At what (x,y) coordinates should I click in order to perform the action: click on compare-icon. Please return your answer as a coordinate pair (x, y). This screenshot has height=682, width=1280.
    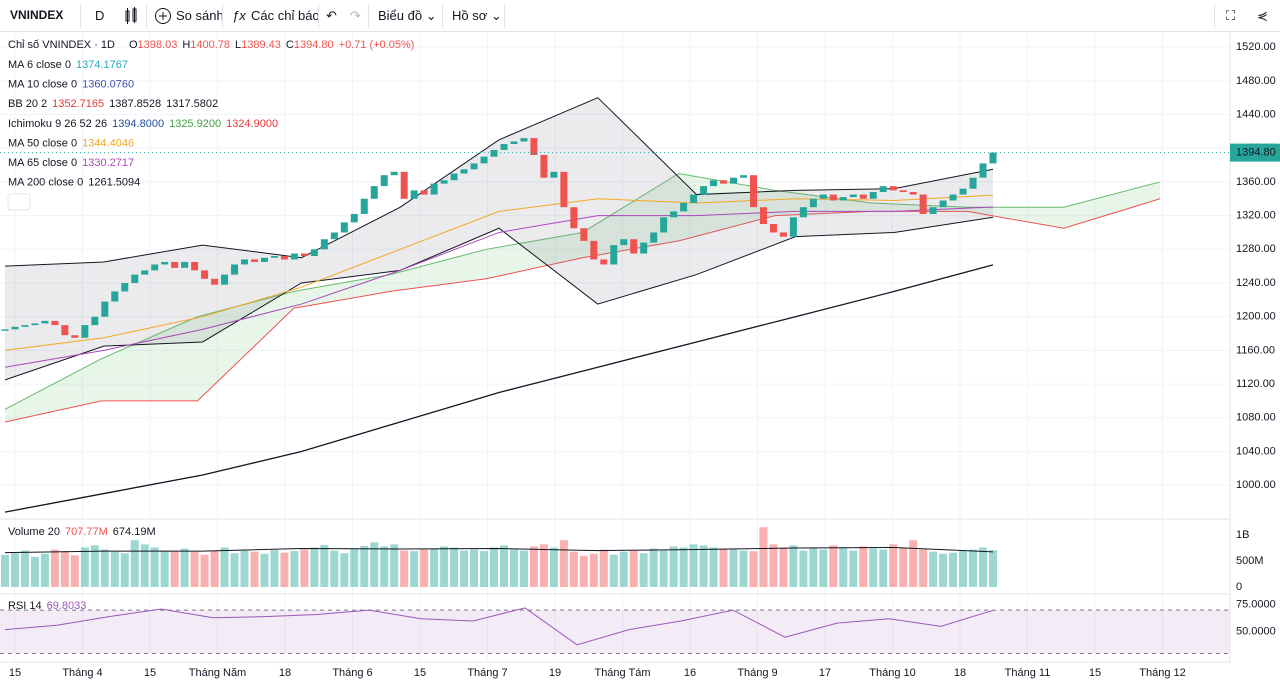
    Looking at the image, I should click on (163, 16).